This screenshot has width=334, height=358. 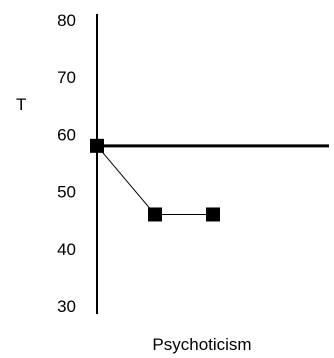 What do you see at coordinates (66, 163) in the screenshot?
I see `y-tick-labels: 30 40 50 60 70 80` at bounding box center [66, 163].